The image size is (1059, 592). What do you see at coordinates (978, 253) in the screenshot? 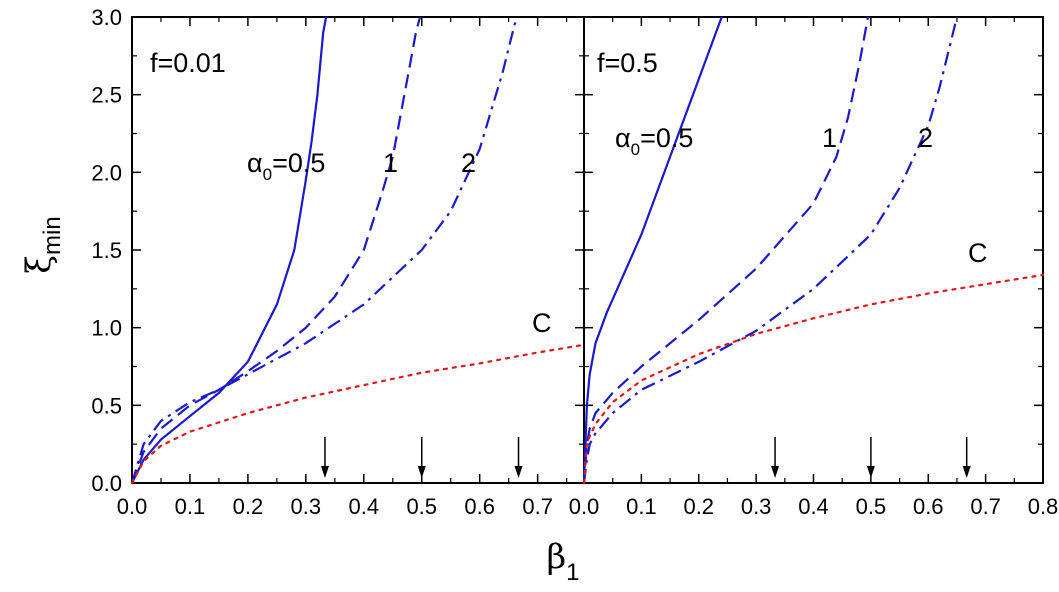
I see `panel-2-series-C-label: C` at bounding box center [978, 253].